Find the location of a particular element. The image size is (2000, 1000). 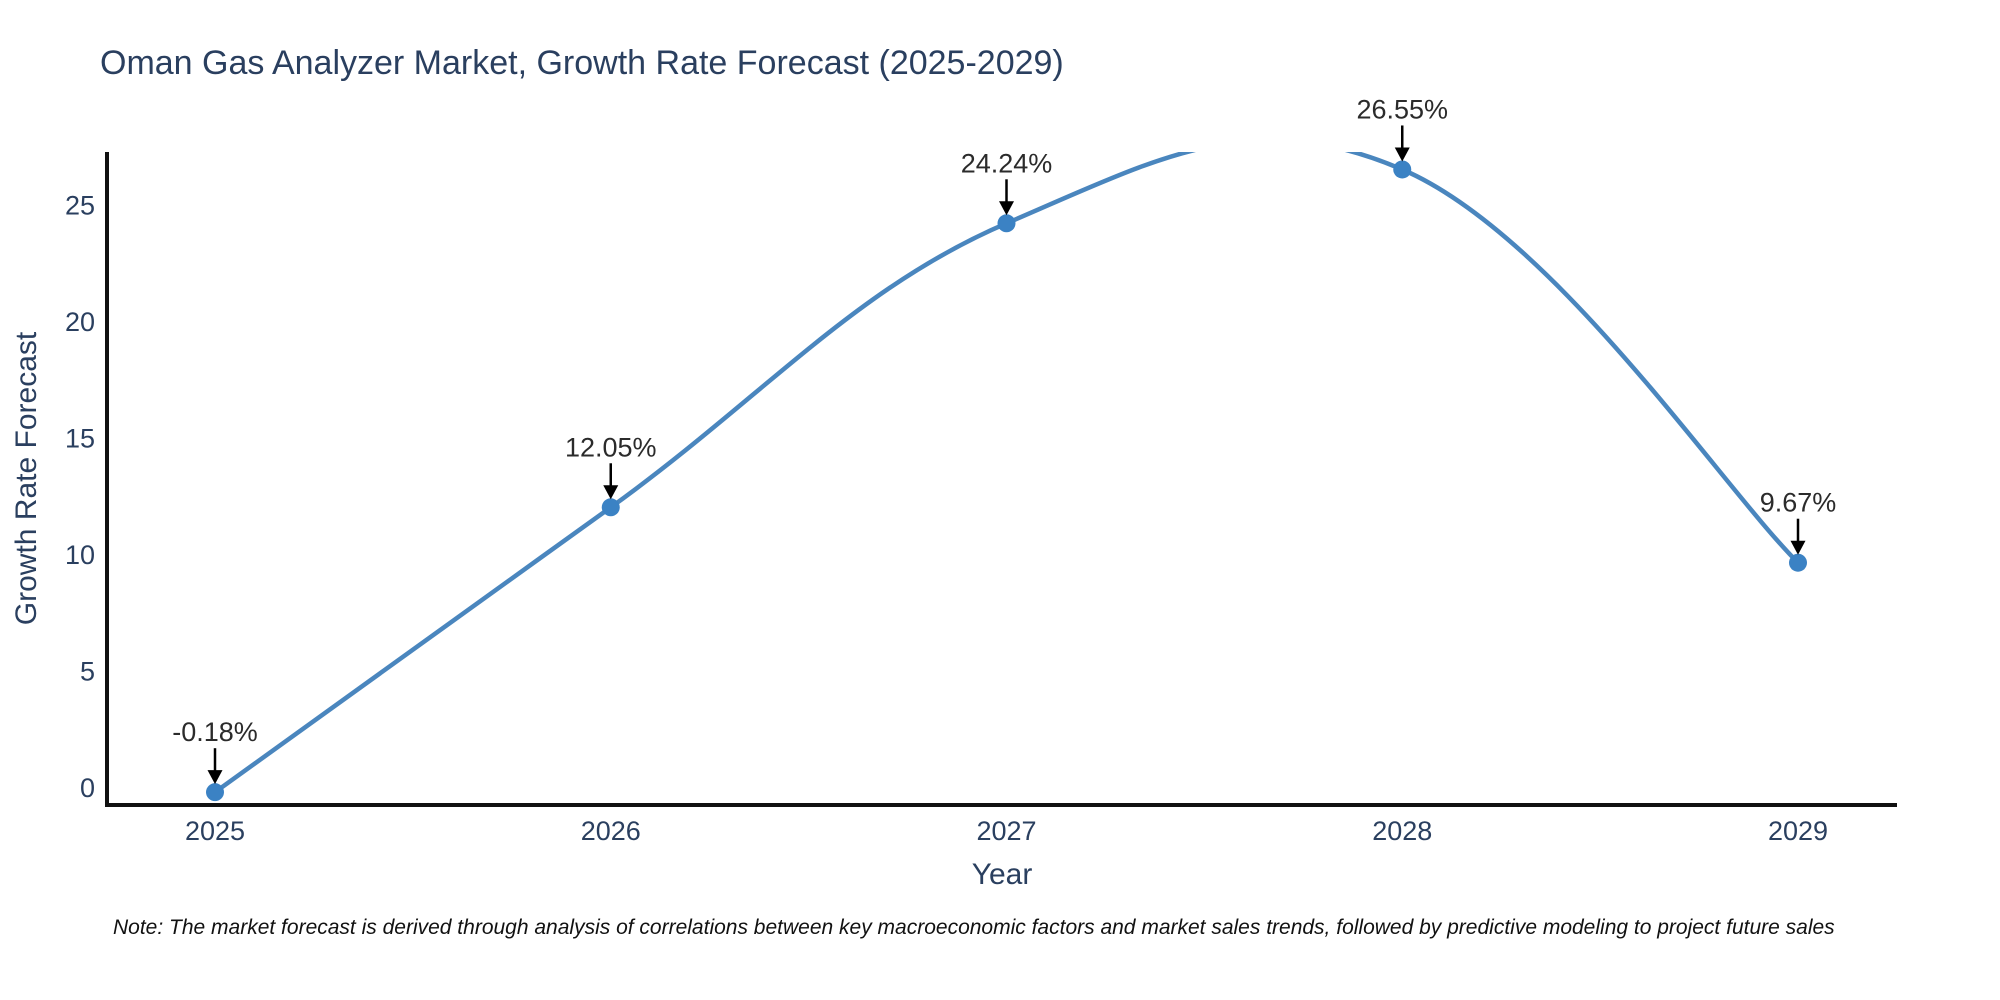

data-point-2025 is located at coordinates (215, 792).